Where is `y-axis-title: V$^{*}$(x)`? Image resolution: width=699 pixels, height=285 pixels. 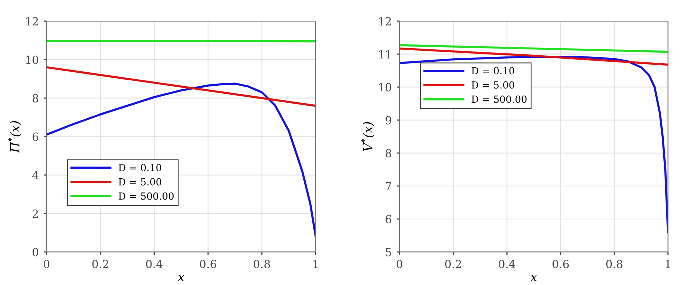
y-axis-title: V$^{*}$(x) is located at coordinates (368, 137).